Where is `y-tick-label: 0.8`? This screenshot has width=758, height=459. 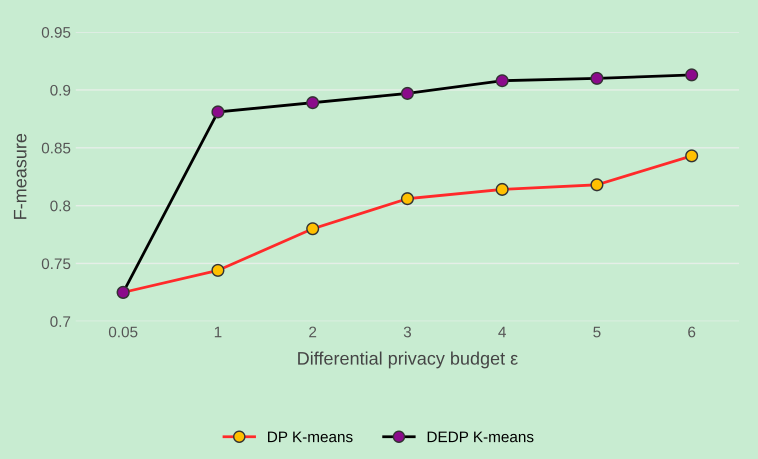
y-tick-label: 0.8 is located at coordinates (60, 206).